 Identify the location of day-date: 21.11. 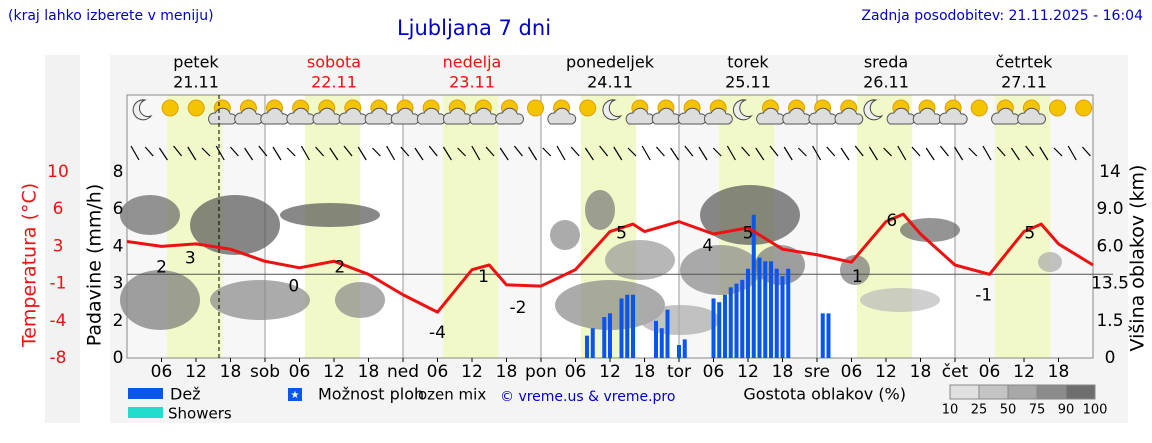
(196, 82).